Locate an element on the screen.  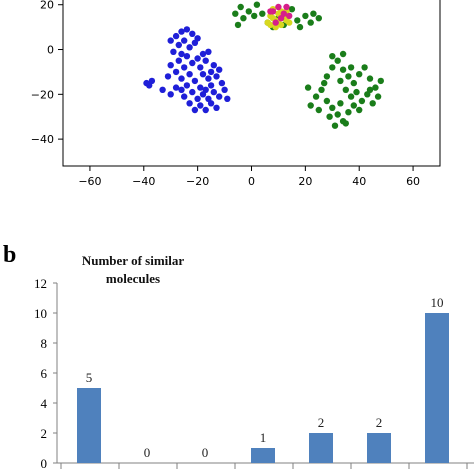
scatter-points is located at coordinates (263, 65).